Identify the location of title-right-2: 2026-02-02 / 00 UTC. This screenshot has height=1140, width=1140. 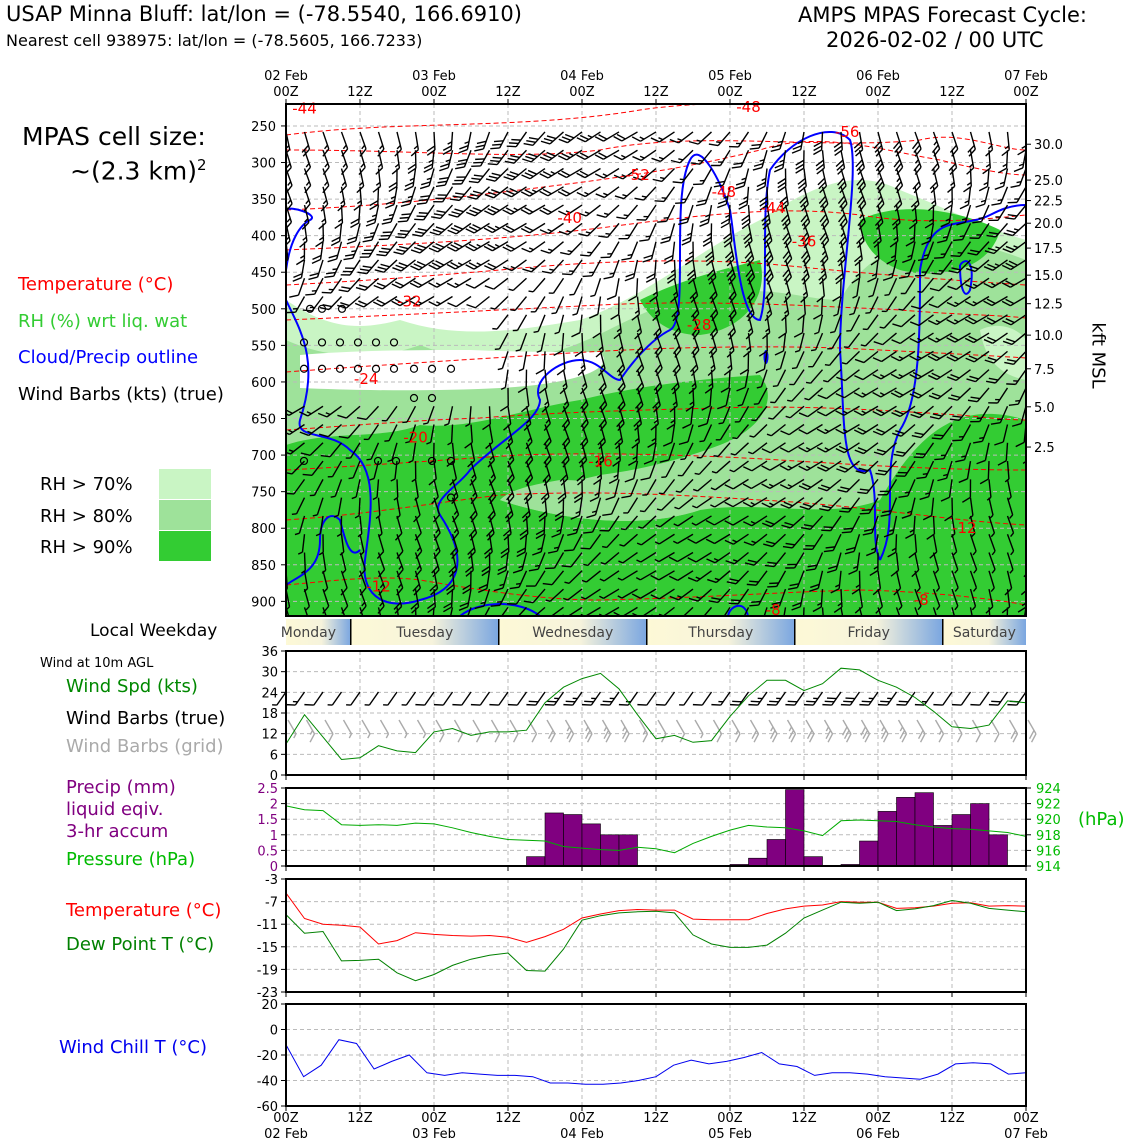
(935, 40).